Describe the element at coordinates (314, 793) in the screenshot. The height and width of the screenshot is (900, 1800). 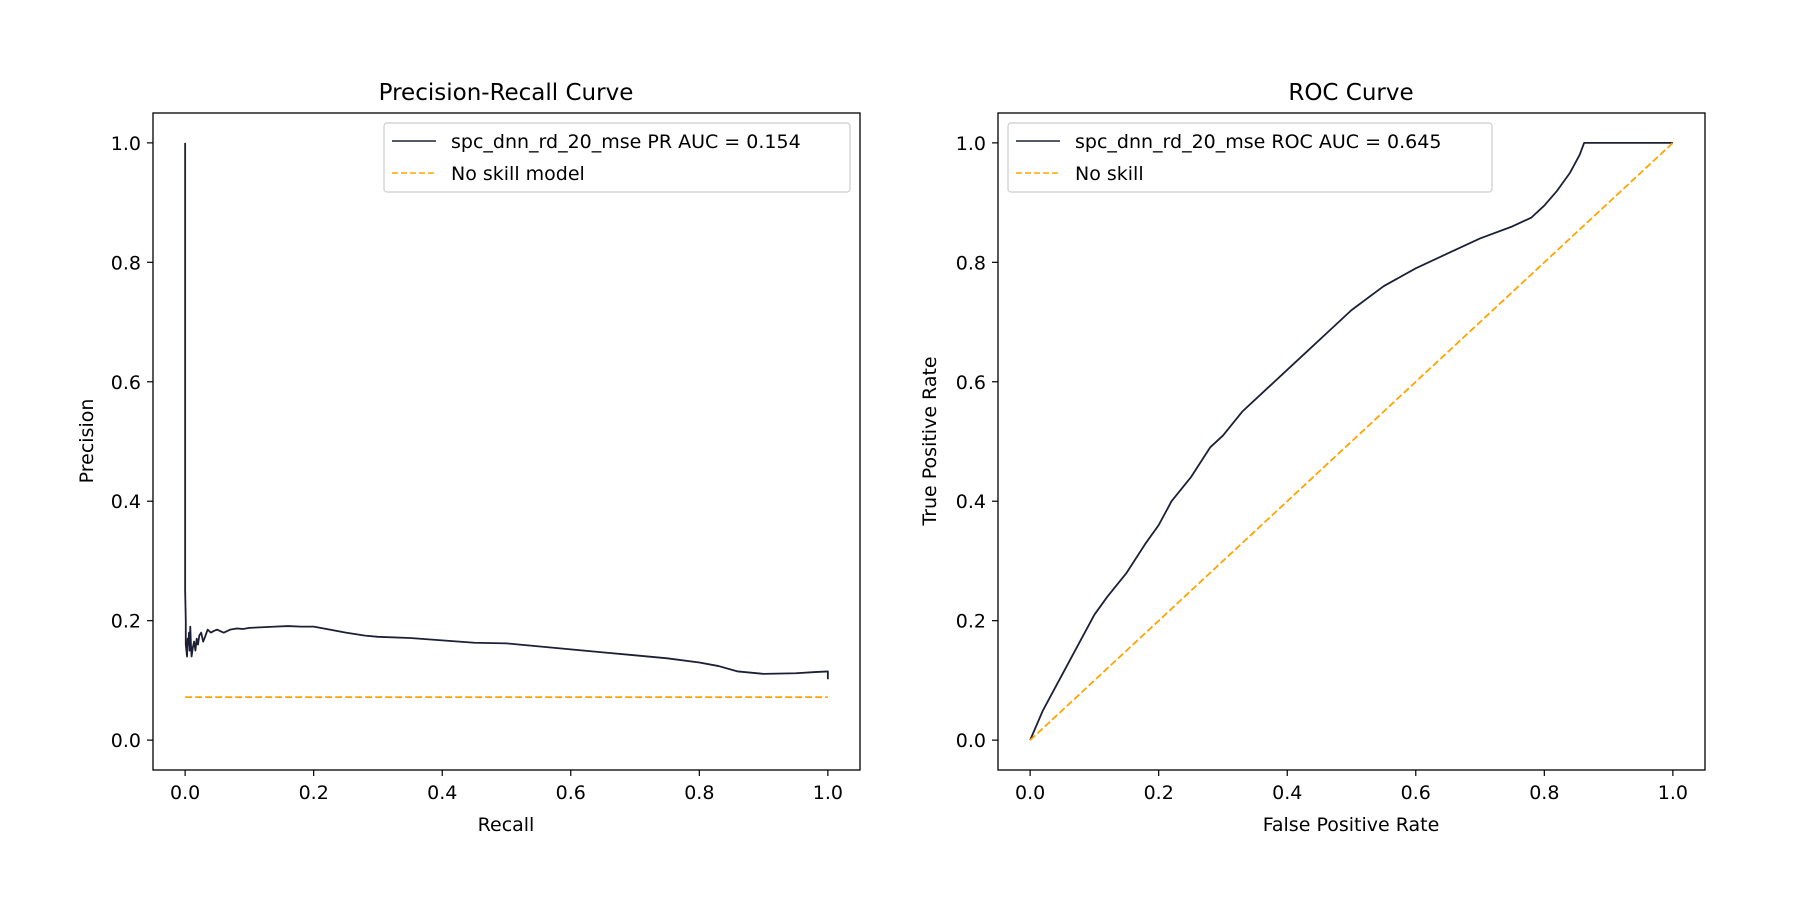
I see `pr-x-tick-label-1: 0.2` at that location.